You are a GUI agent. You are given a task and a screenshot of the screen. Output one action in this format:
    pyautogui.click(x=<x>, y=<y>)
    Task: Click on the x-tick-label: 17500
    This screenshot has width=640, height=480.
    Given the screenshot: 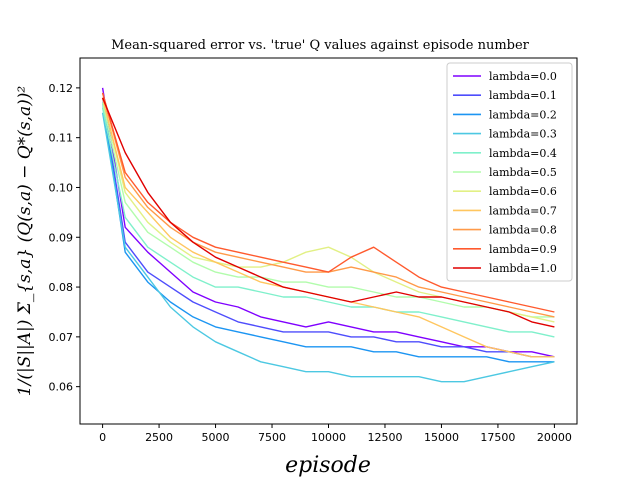 What is the action you would take?
    pyautogui.click(x=497, y=437)
    